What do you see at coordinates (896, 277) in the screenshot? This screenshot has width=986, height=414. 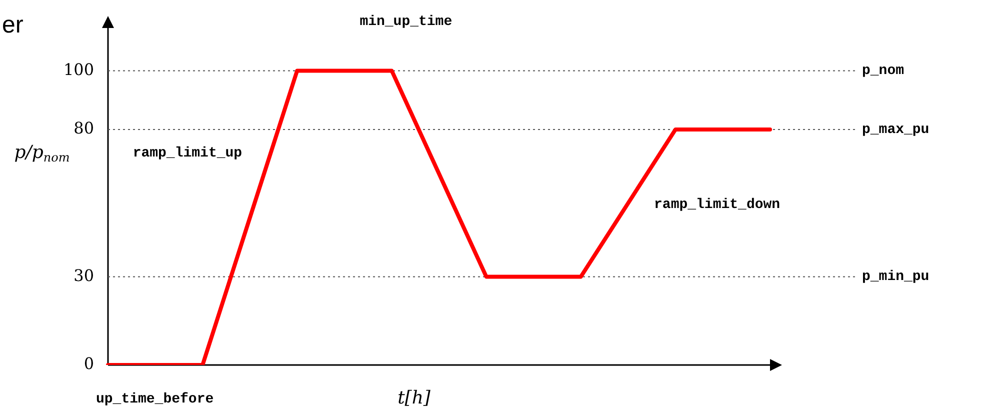 I see `ref-line-label: p_min_pu` at bounding box center [896, 277].